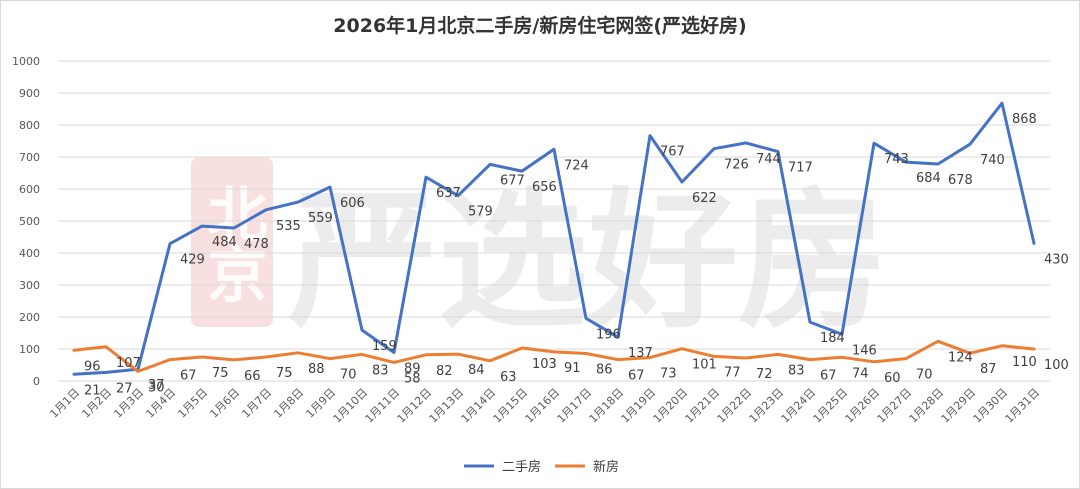  What do you see at coordinates (521, 467) in the screenshot?
I see `legend-label-secondhand: 二手房` at bounding box center [521, 467].